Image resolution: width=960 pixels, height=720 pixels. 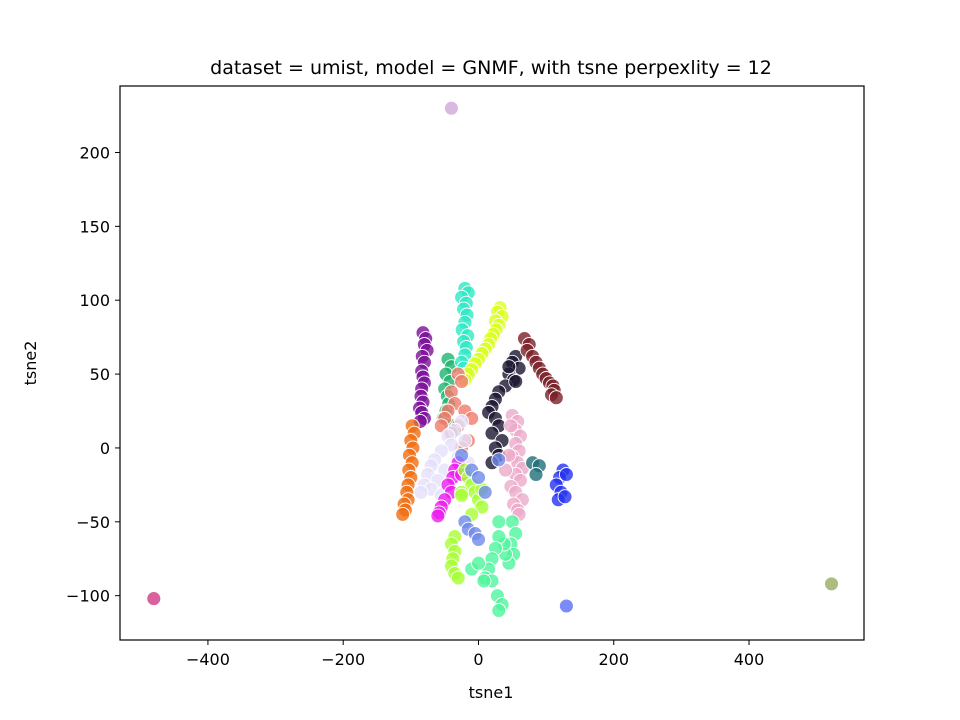 I want to click on x-axis: −400 −200 0 200 400, so click(x=475, y=654).